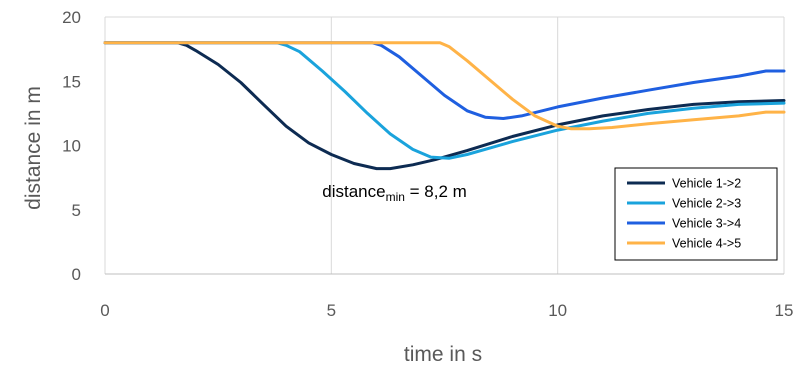  Describe the element at coordinates (706, 244) in the screenshot. I see `legend-label: Vehicle 4->5` at that location.